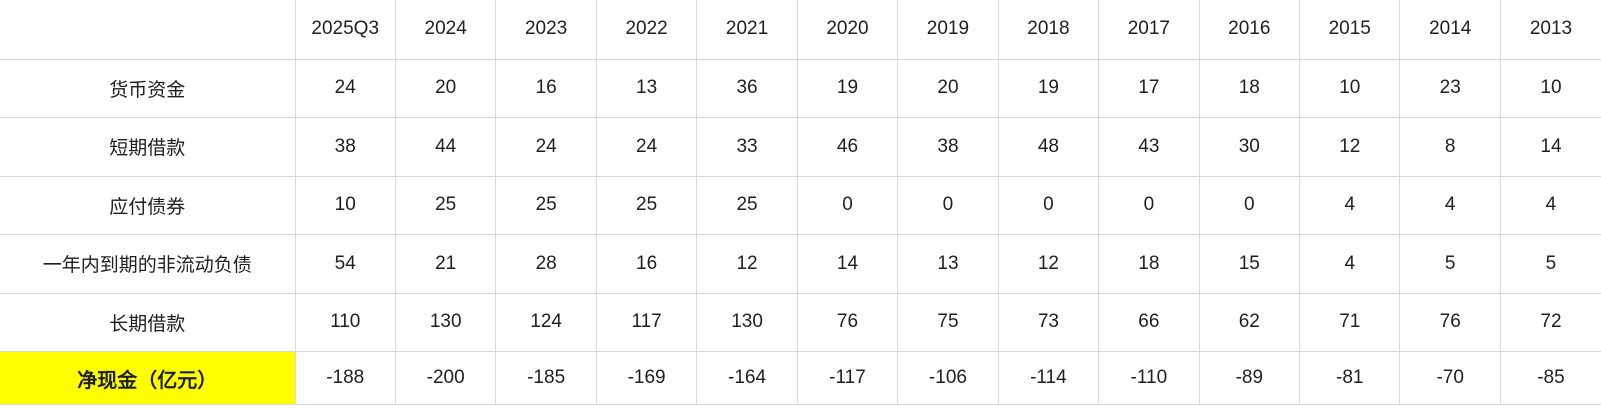  What do you see at coordinates (1249, 147) in the screenshot?
I see `value-cell: 30` at bounding box center [1249, 147].